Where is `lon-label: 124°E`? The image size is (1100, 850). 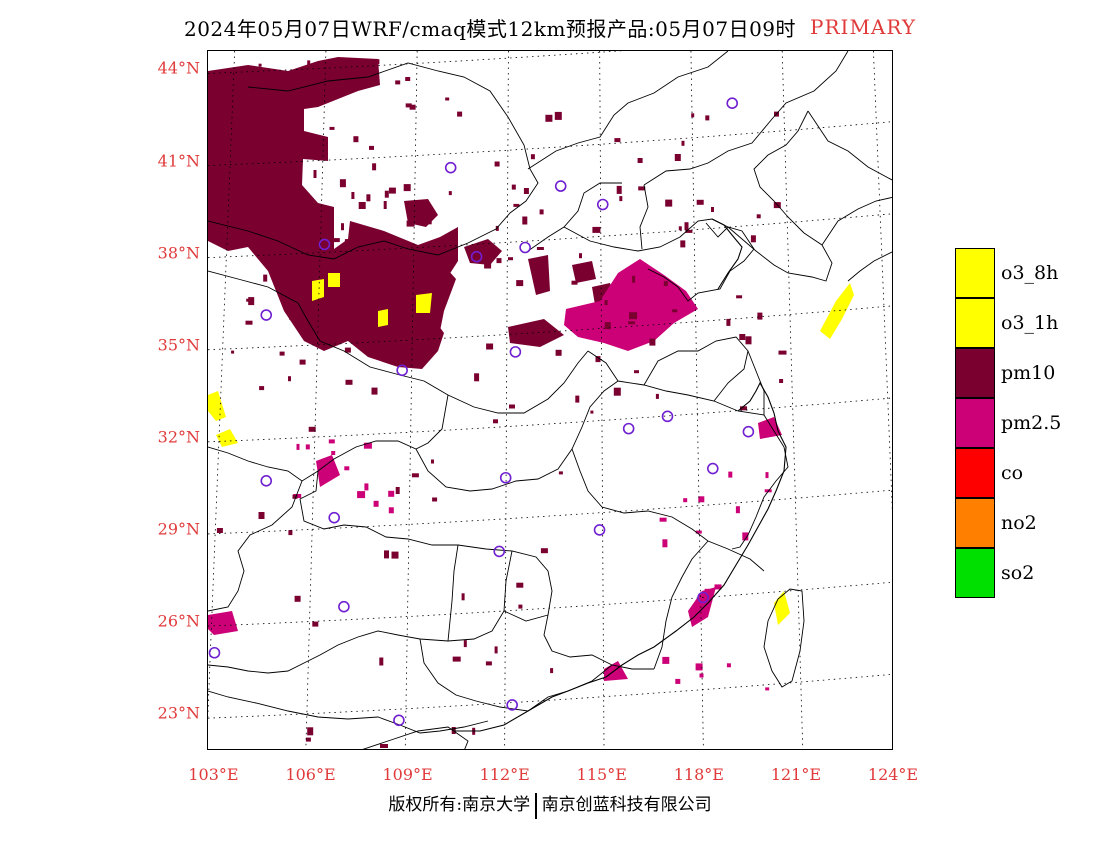 lon-label: 124°E is located at coordinates (893, 774).